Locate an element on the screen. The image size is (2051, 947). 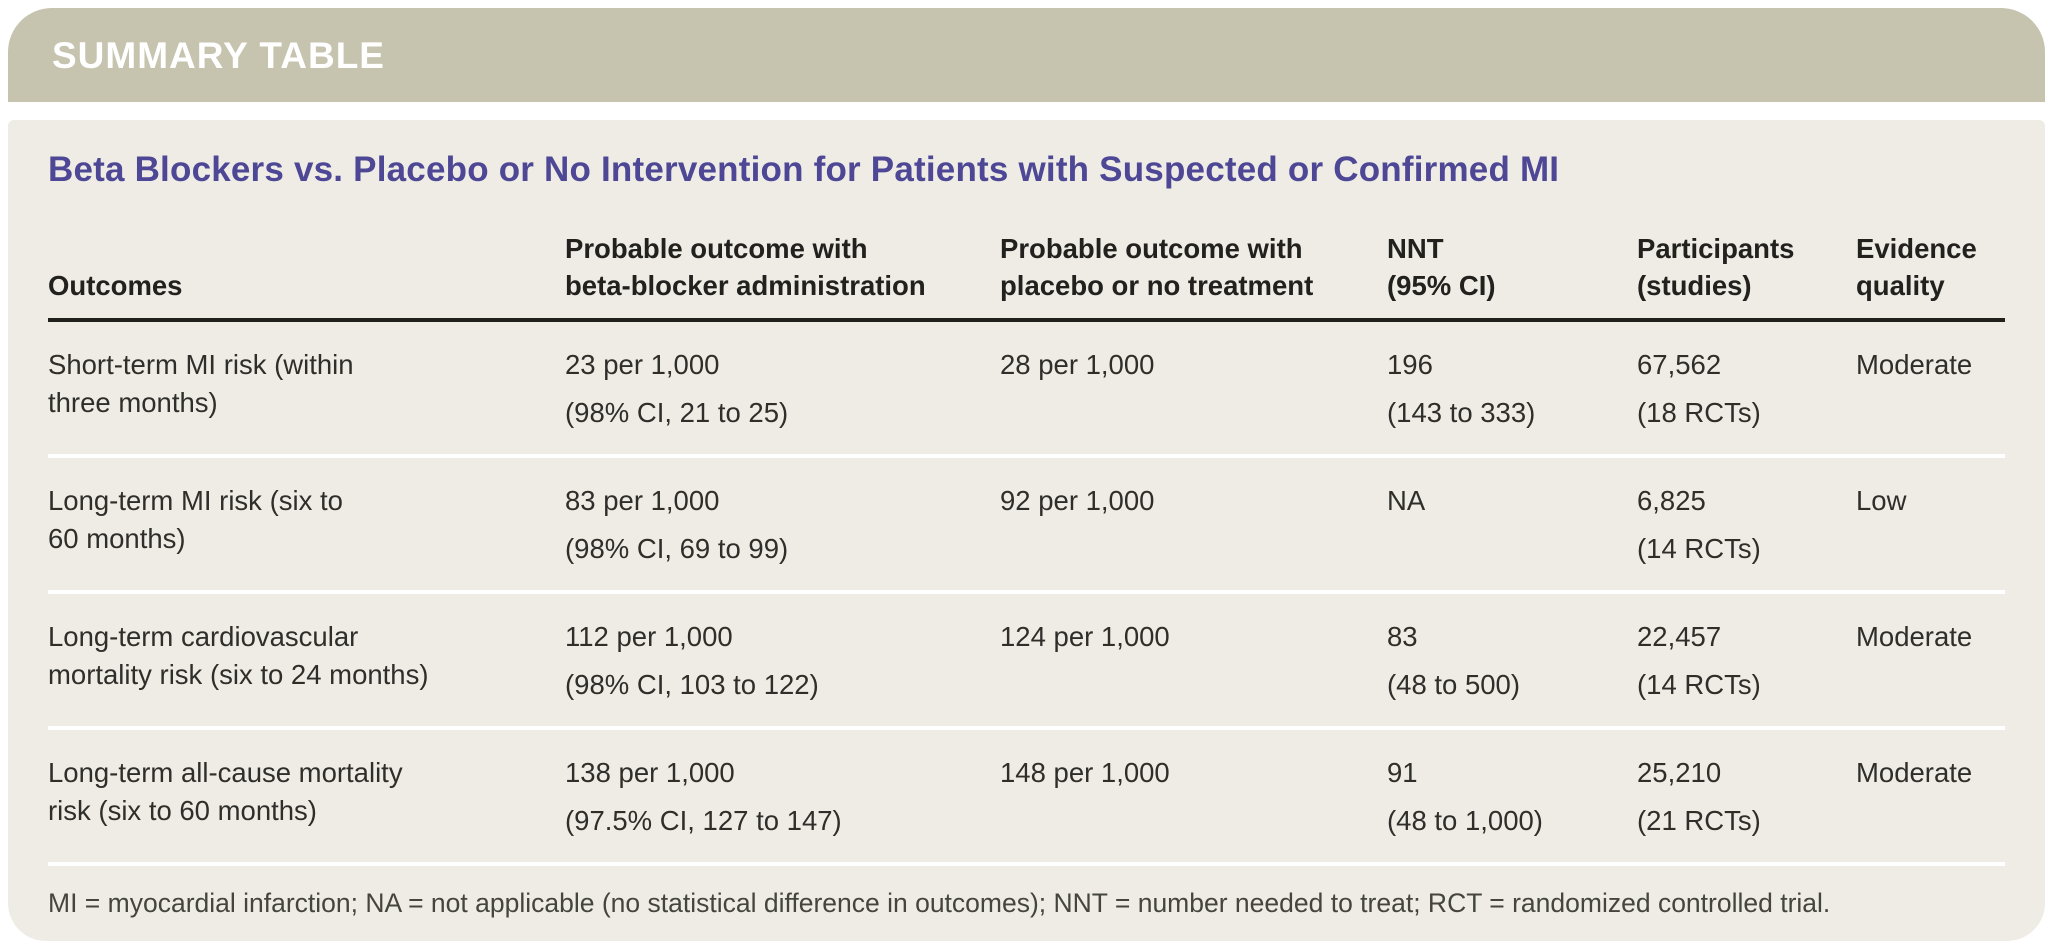
cell-placebo: 92 per 1,000 is located at coordinates (1193, 525).